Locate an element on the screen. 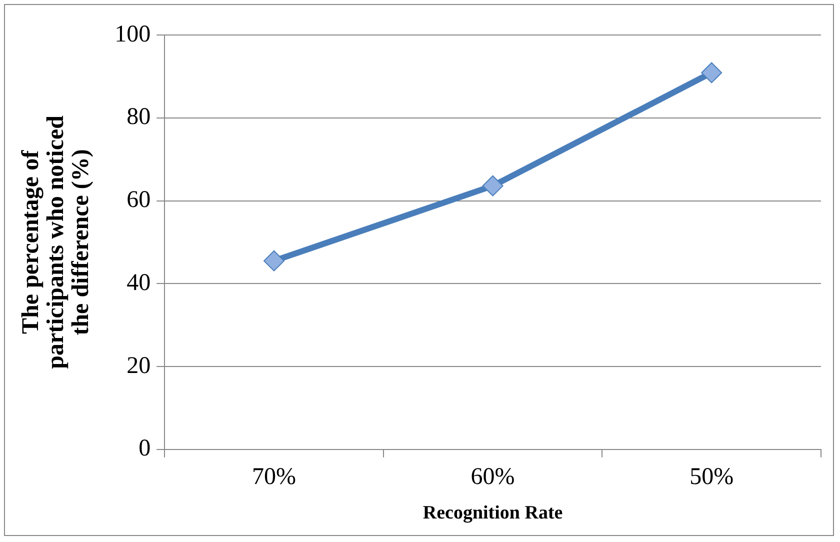 The image size is (840, 542). y-tick-label: 0 is located at coordinates (144, 449).